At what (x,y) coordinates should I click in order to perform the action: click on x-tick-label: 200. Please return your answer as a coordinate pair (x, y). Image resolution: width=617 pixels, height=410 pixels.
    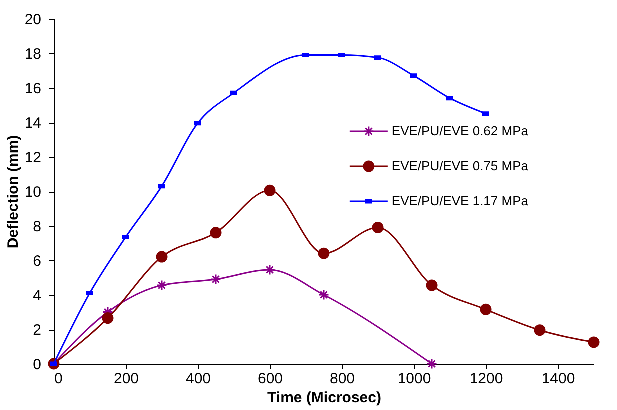
    Looking at the image, I should click on (127, 379).